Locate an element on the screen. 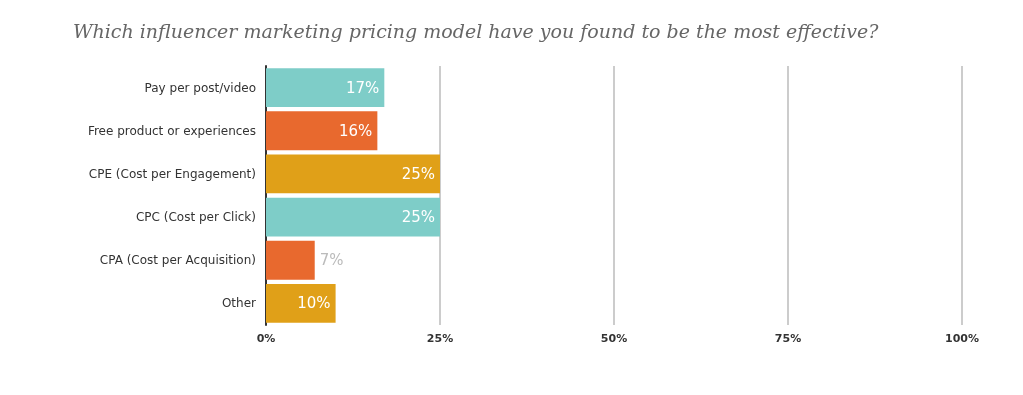 This screenshot has width=1023, height=395. x-tick-label: 100% is located at coordinates (962, 338).